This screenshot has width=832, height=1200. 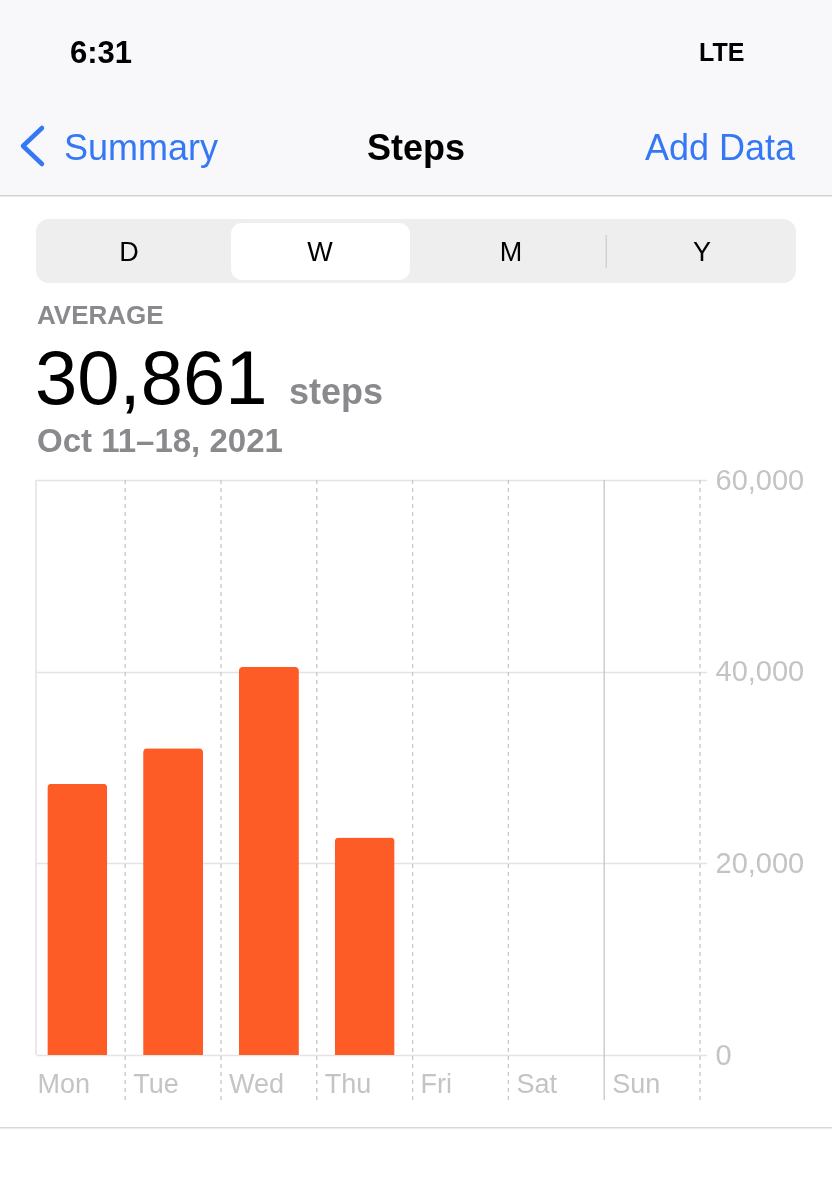 What do you see at coordinates (156, 1083) in the screenshot?
I see `x-tick-label: Tue` at bounding box center [156, 1083].